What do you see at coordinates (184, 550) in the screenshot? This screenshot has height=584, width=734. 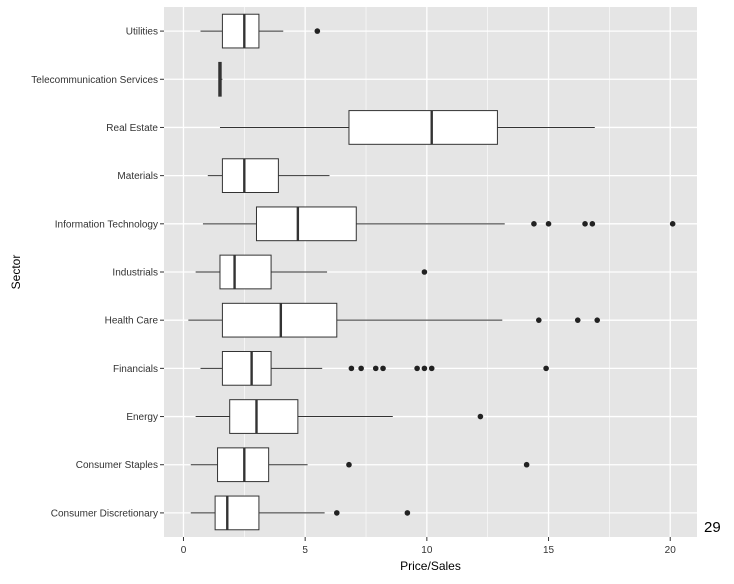 I see `x-tick-label: 0` at bounding box center [184, 550].